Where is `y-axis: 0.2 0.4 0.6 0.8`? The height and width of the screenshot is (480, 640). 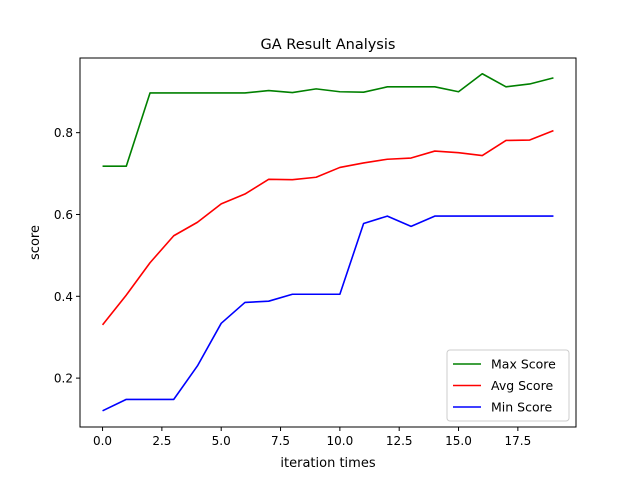 y-axis: 0.2 0.4 0.6 0.8 is located at coordinates (67, 256).